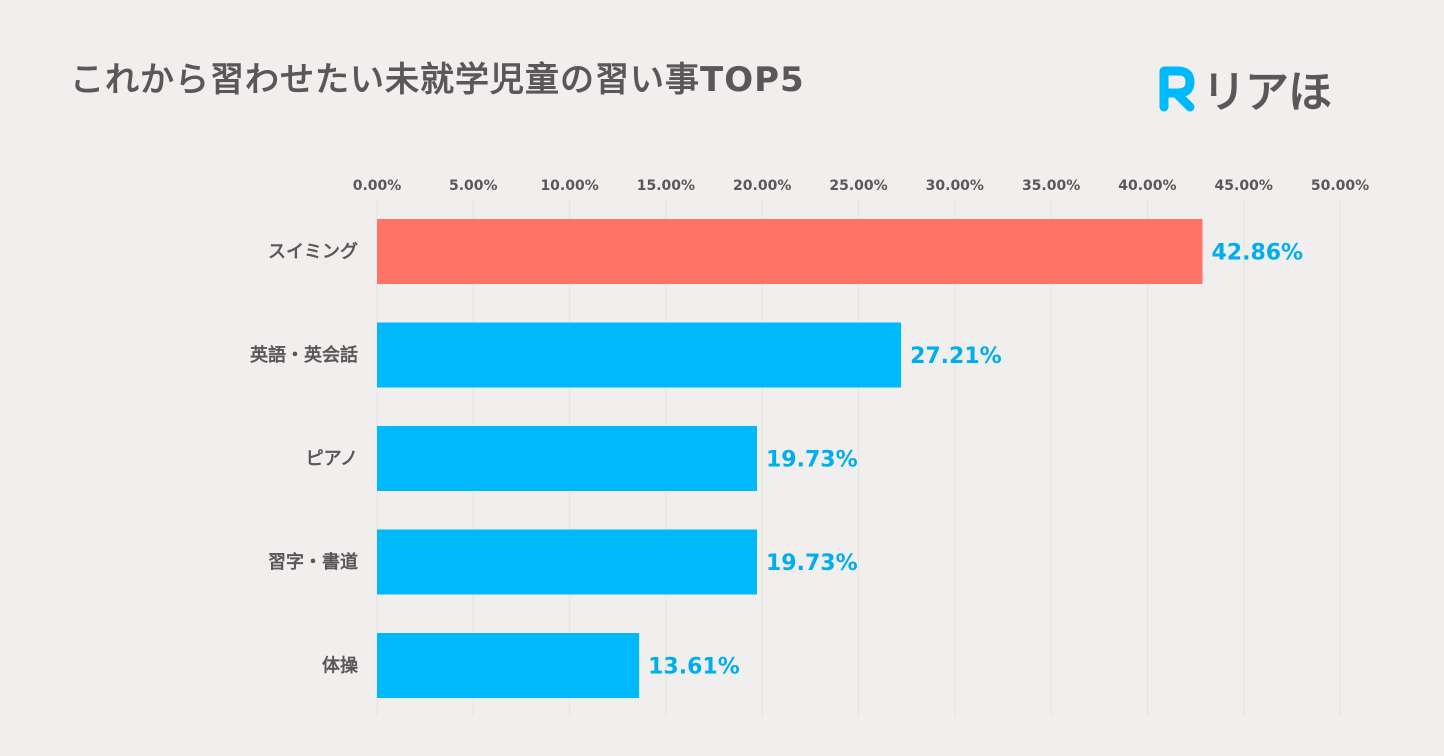 This screenshot has height=756, width=1444. Describe the element at coordinates (1147, 186) in the screenshot. I see `x-tick-label: 40.00%` at that location.